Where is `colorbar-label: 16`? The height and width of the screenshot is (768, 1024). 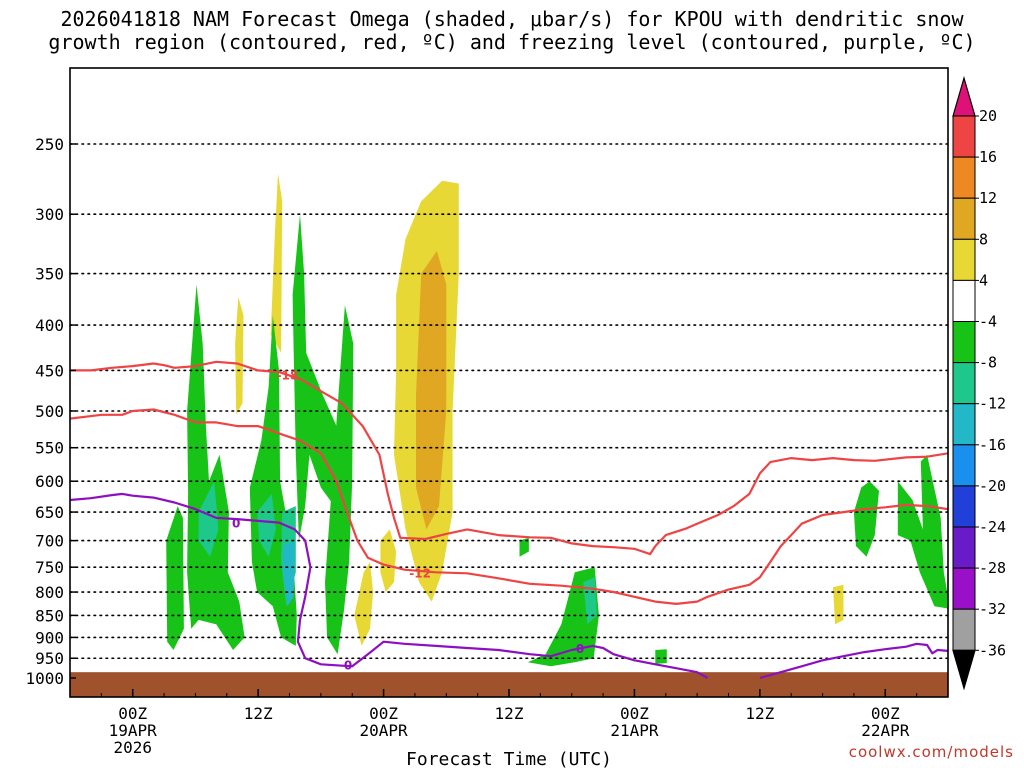 colorbar-label: 16 is located at coordinates (988, 157).